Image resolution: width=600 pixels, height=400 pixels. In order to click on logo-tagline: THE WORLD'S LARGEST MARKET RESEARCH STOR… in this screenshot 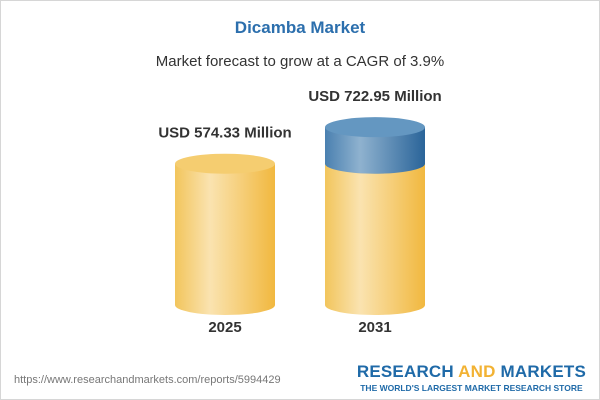, I will do `click(471, 388)`.